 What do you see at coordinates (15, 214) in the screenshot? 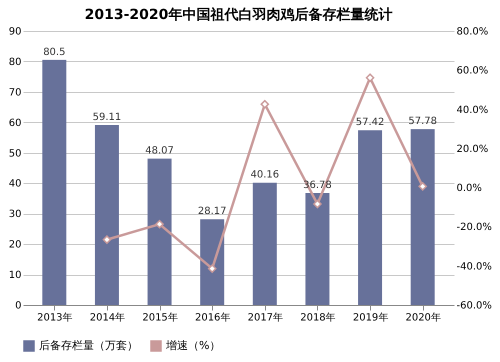
I see `y-tick-label: 30` at bounding box center [15, 214].